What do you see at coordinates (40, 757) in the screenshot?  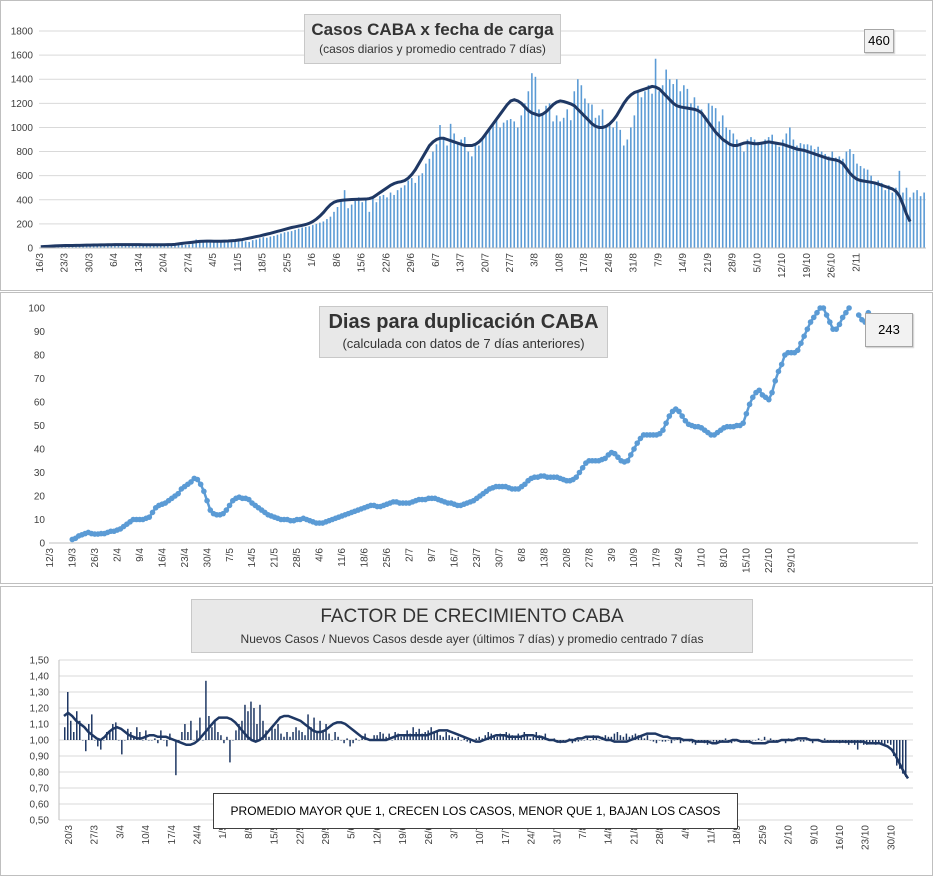 I see `y-tick-label: 0,90` at bounding box center [40, 757].